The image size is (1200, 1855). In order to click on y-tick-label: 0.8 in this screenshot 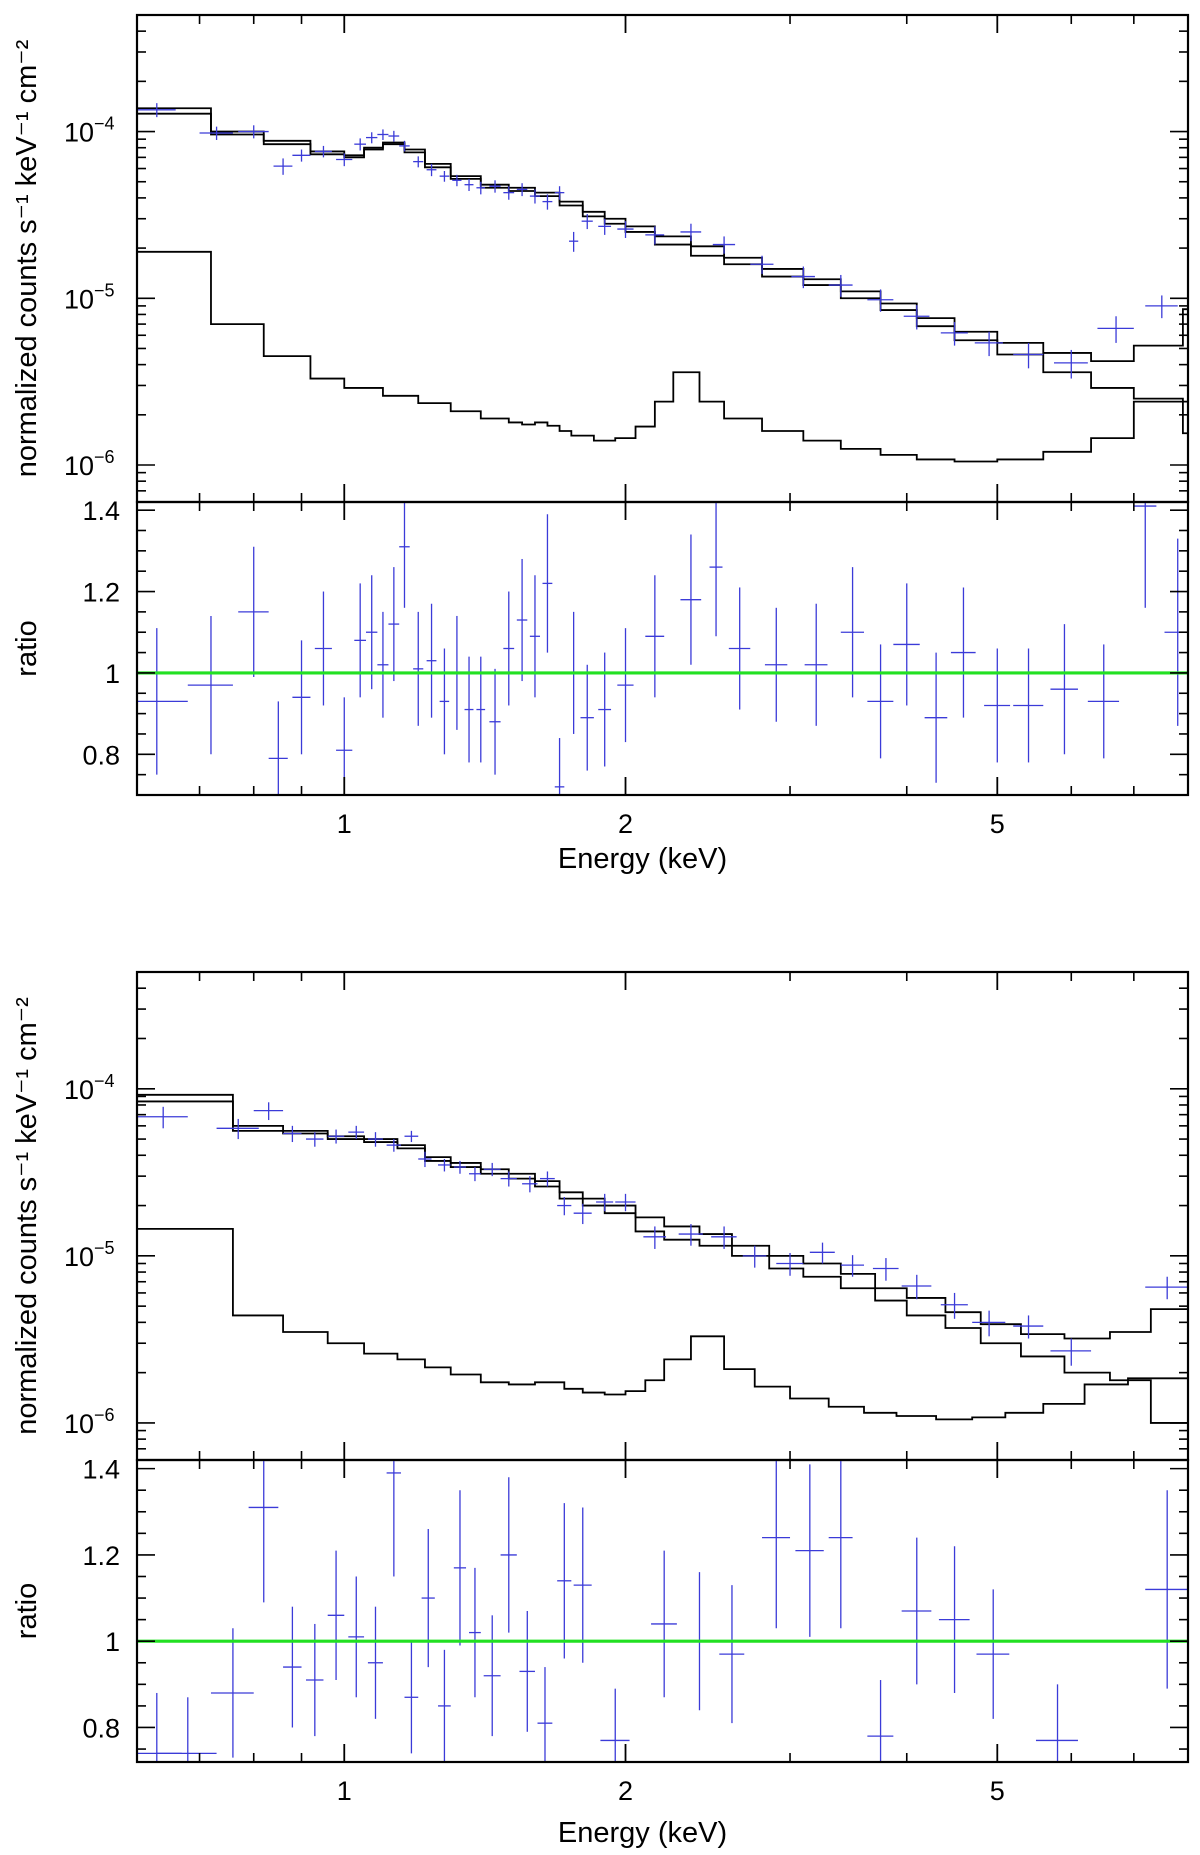, I will do `click(101, 1728)`.